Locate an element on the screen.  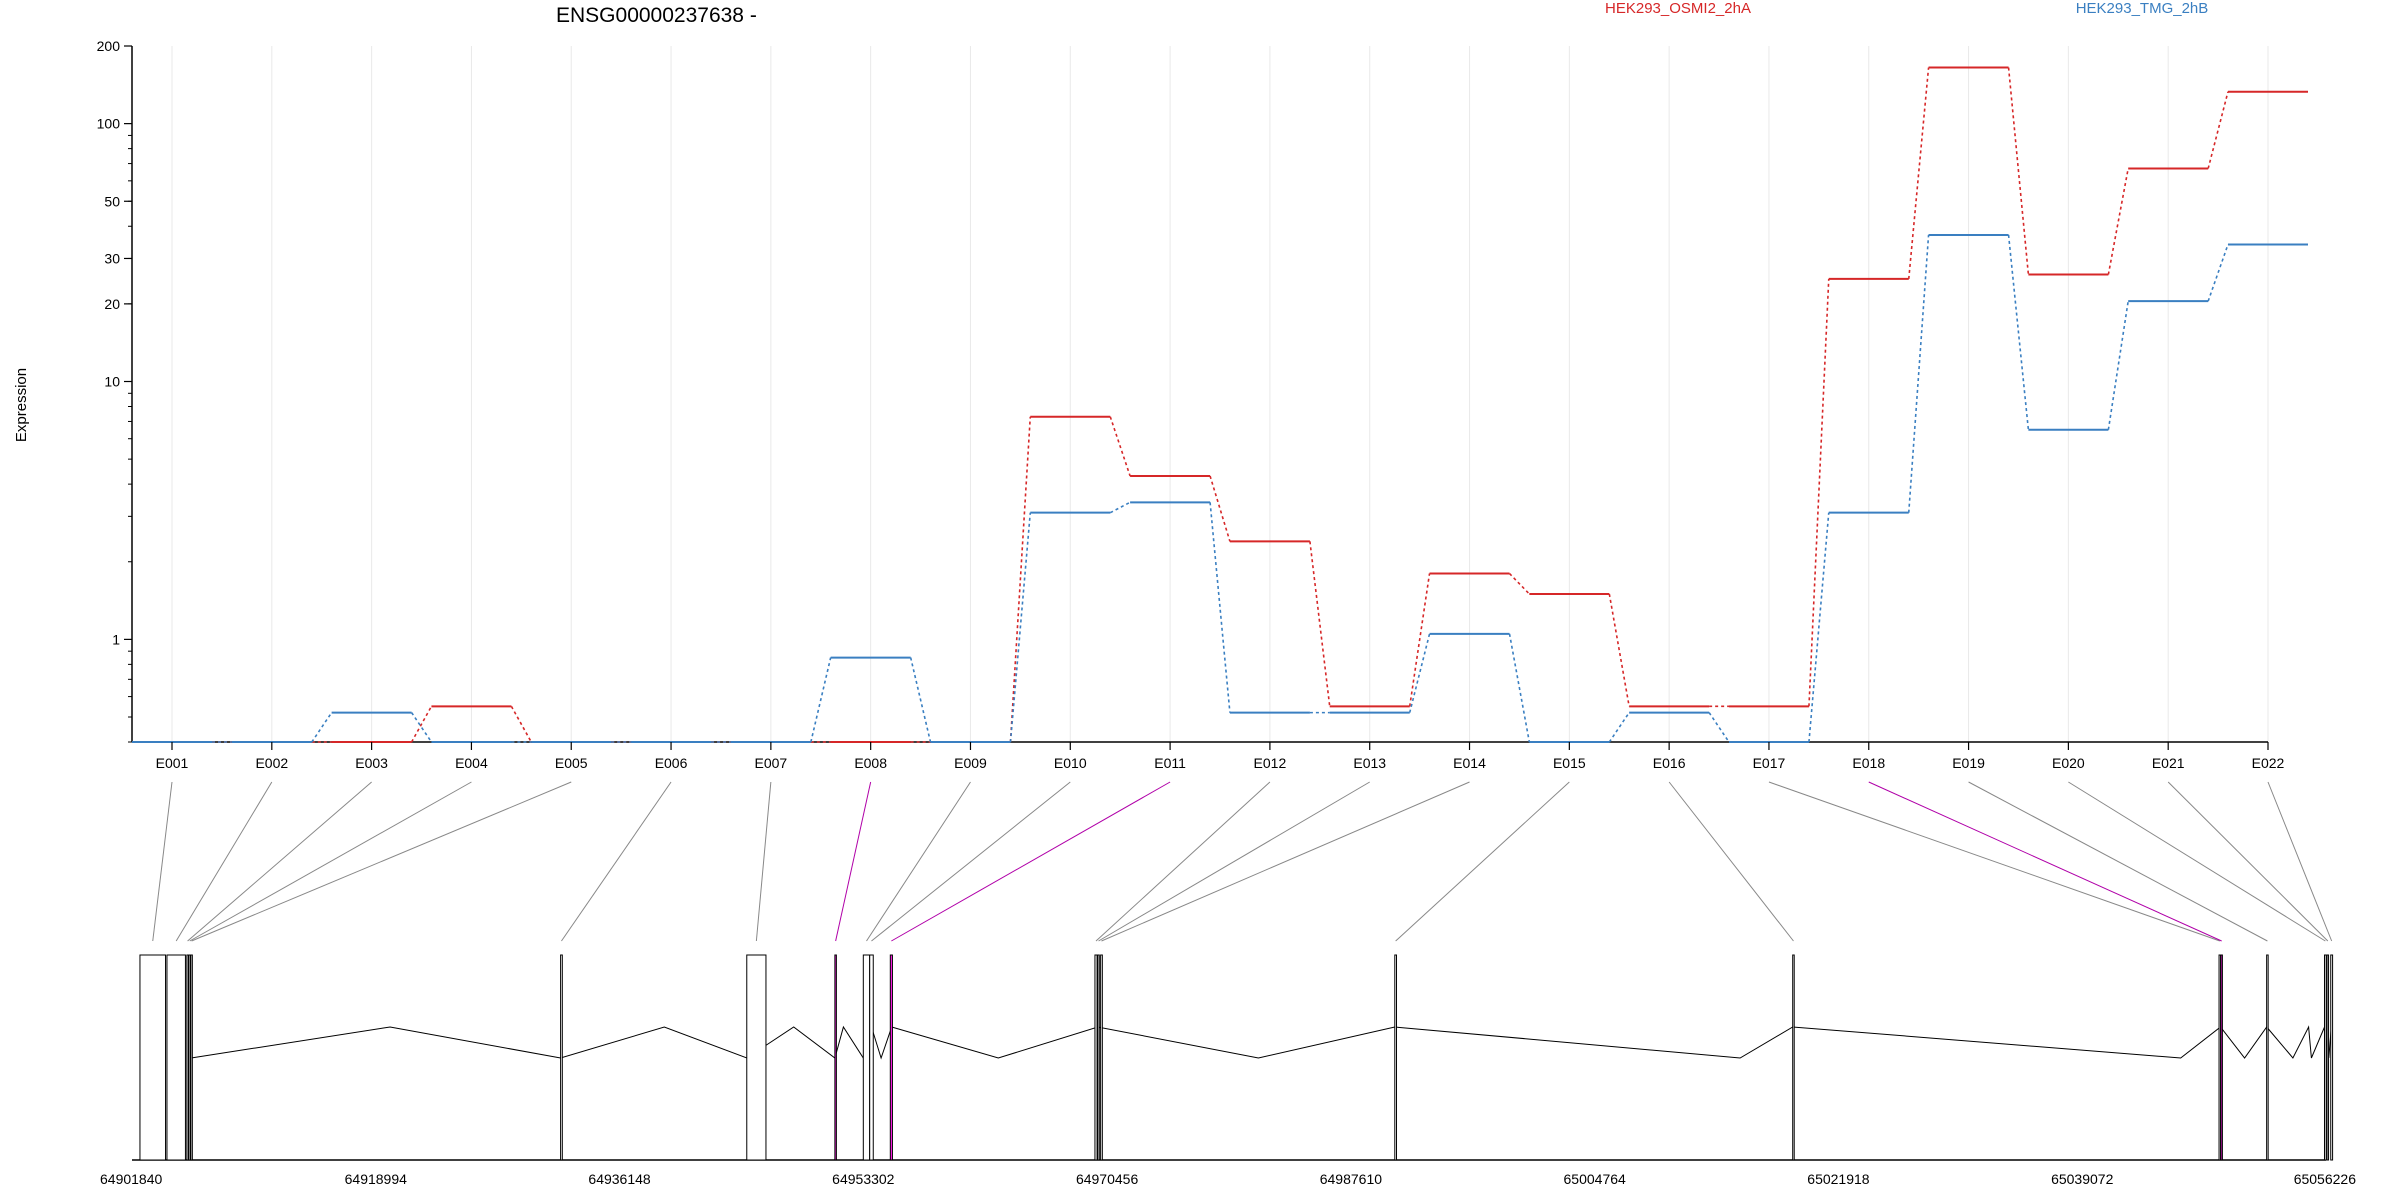
connector-e013 is located at coordinates (1234, 861).